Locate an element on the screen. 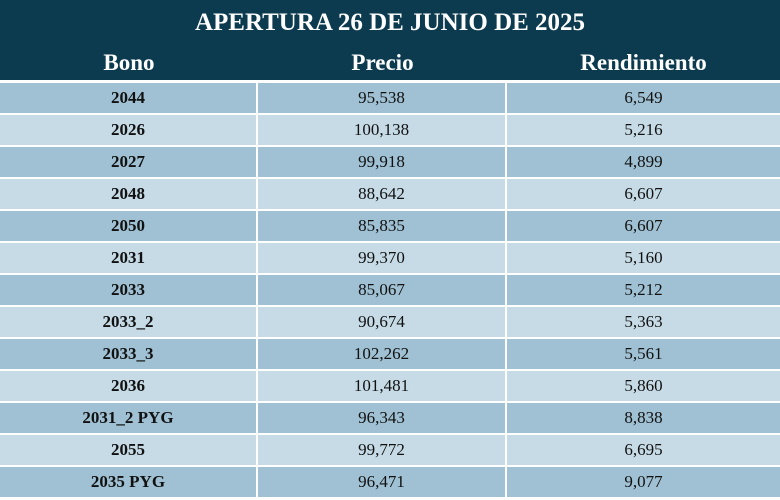  precio-cell: 99,370 is located at coordinates (382, 258).